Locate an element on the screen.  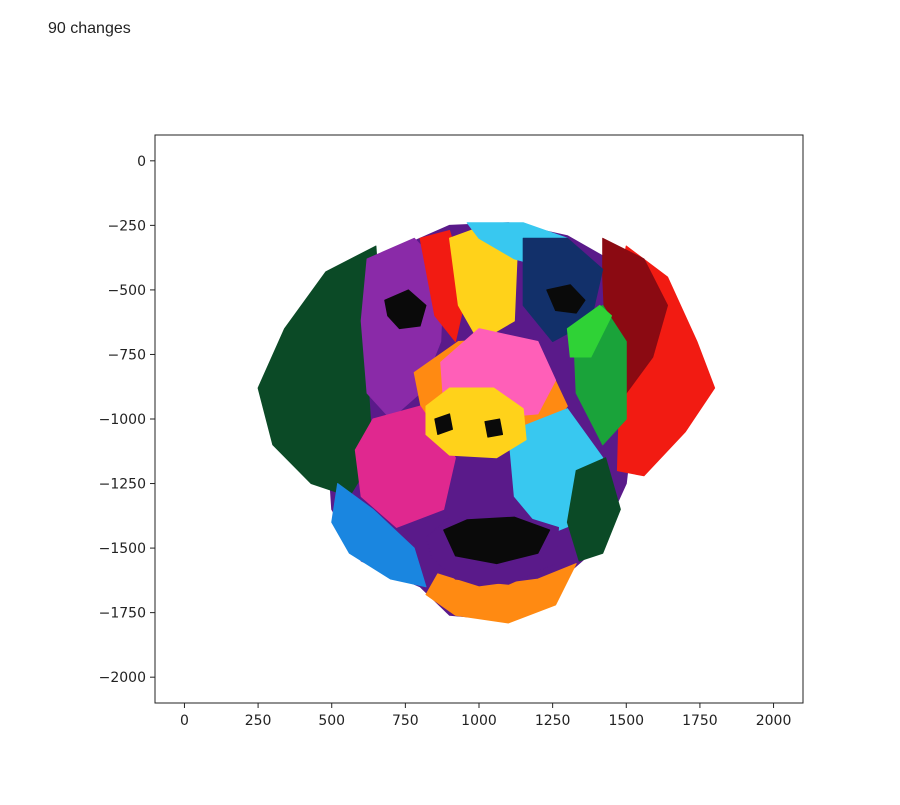
region-mouth-black is located at coordinates (497, 540).